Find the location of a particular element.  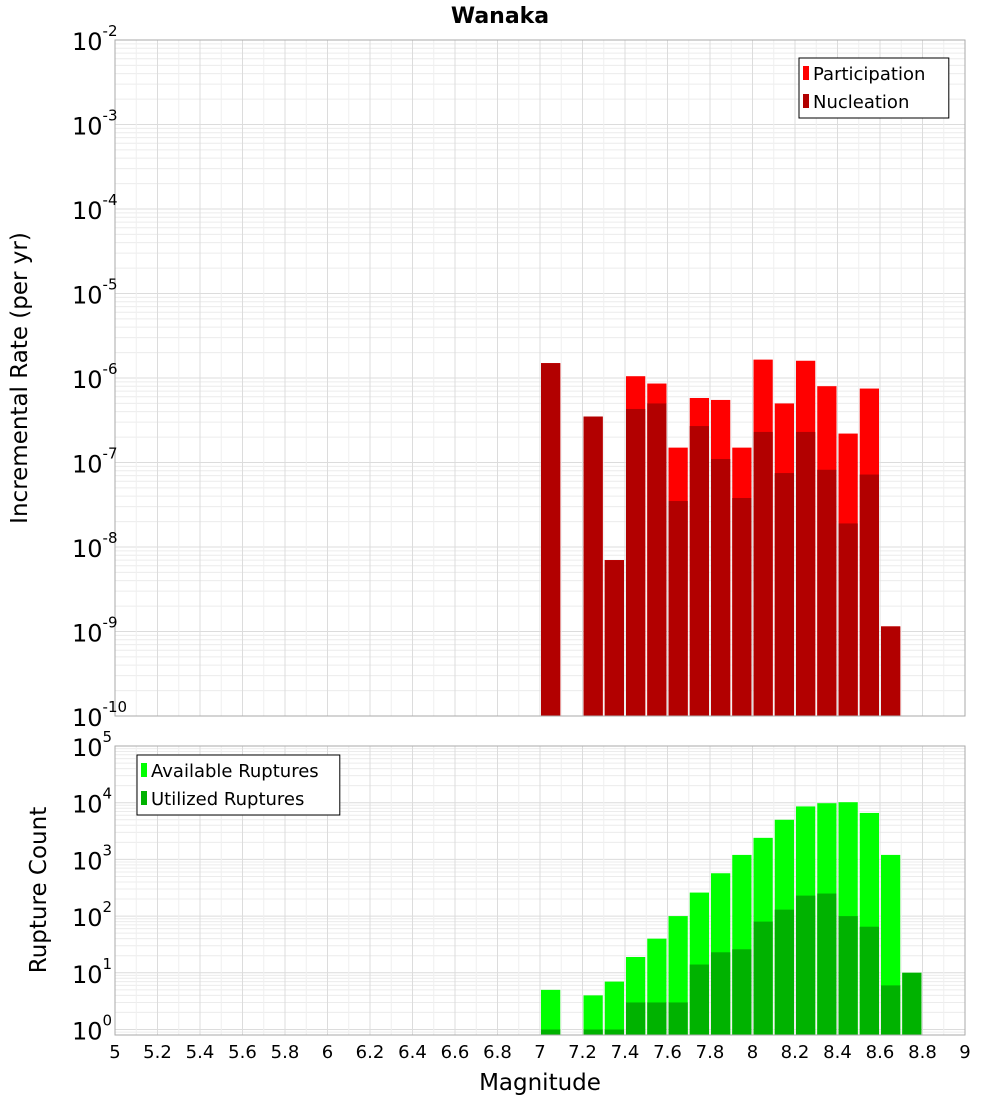

rate-legend-label: Nucleation is located at coordinates (861, 102).